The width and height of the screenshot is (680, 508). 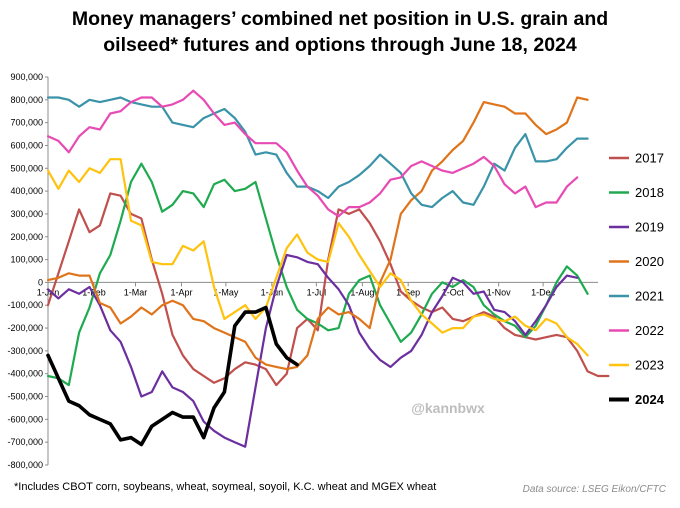 What do you see at coordinates (25, 305) in the screenshot?
I see `y-tick-label: -100,000` at bounding box center [25, 305].